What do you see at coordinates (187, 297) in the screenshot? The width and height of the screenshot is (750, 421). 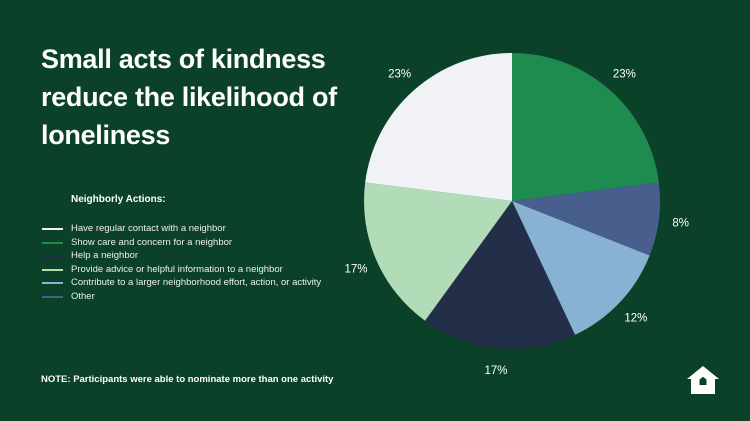 I see `legend-item-other: Other` at bounding box center [187, 297].